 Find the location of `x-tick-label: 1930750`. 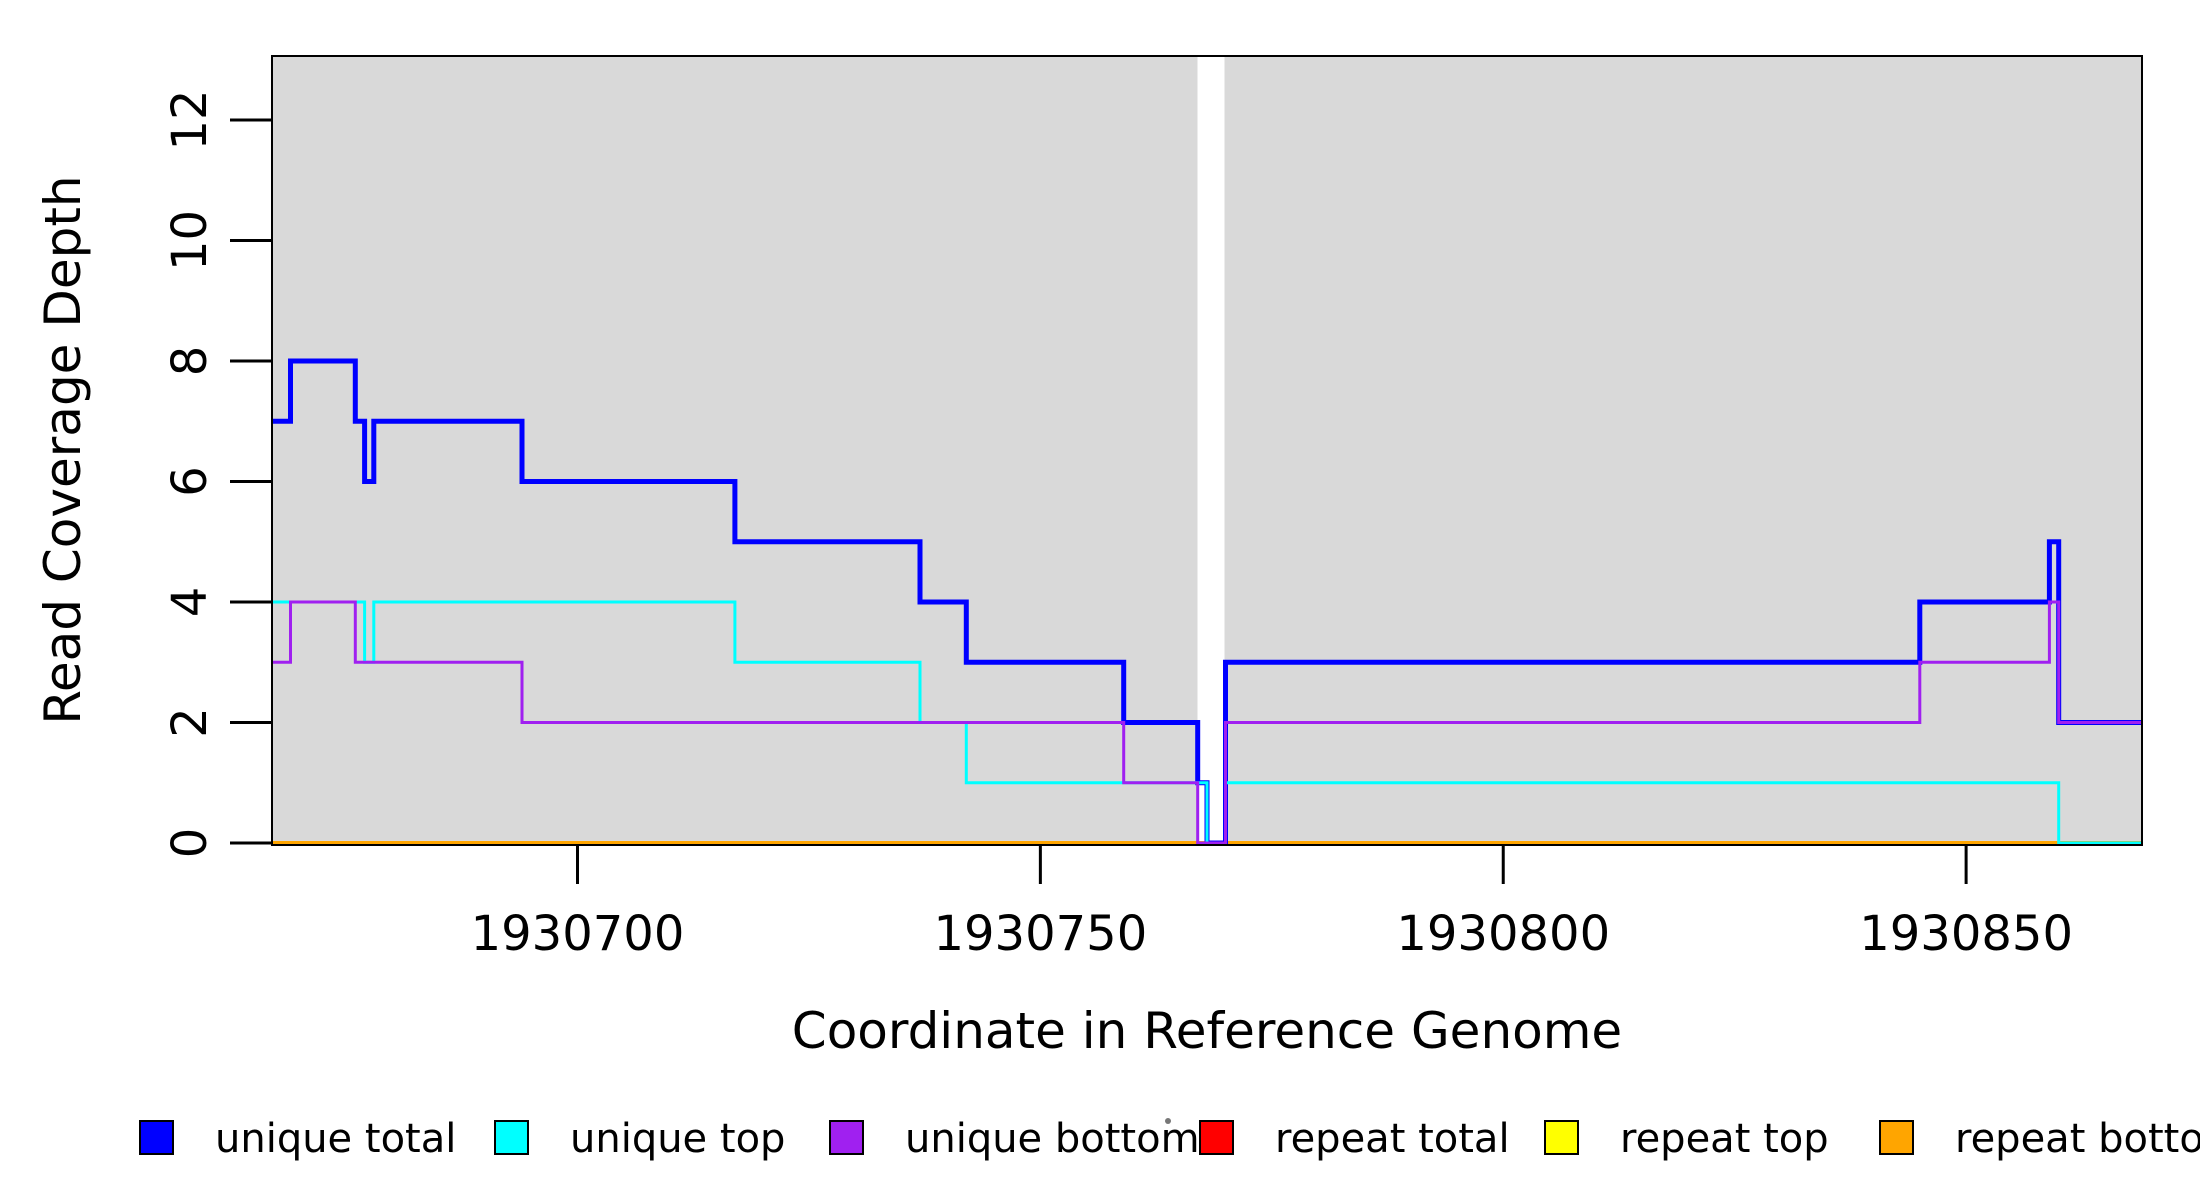

x-tick-label: 1930750 is located at coordinates (1040, 934).